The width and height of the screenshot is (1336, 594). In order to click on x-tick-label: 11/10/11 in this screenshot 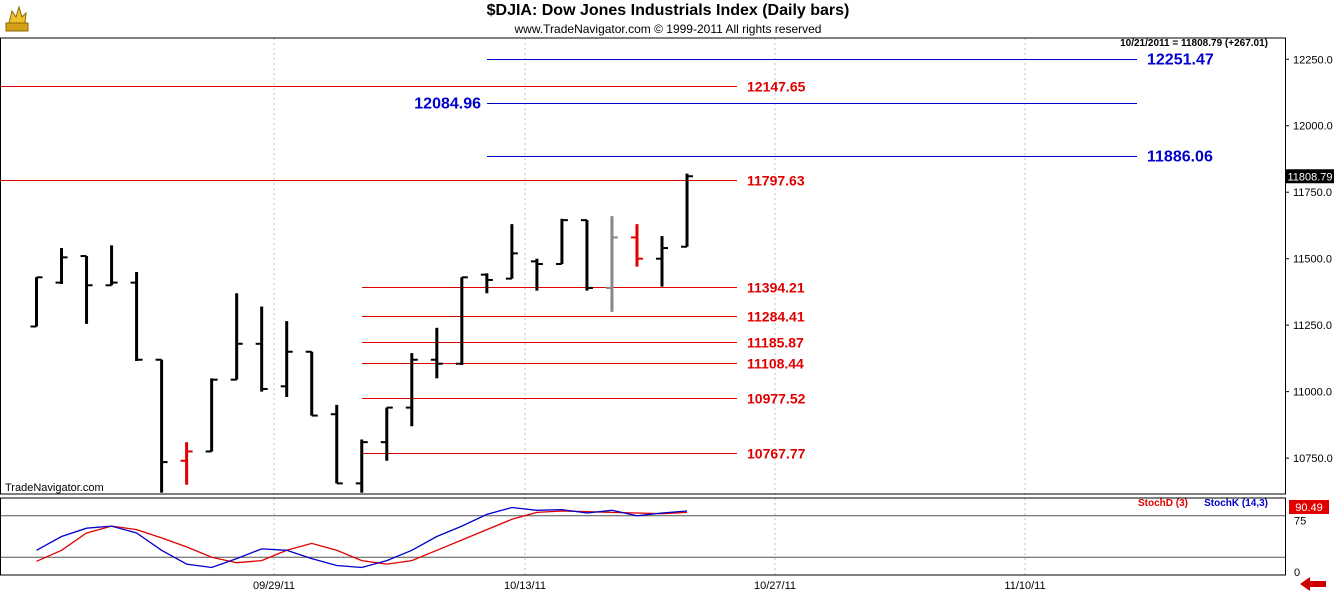, I will do `click(1024, 586)`.